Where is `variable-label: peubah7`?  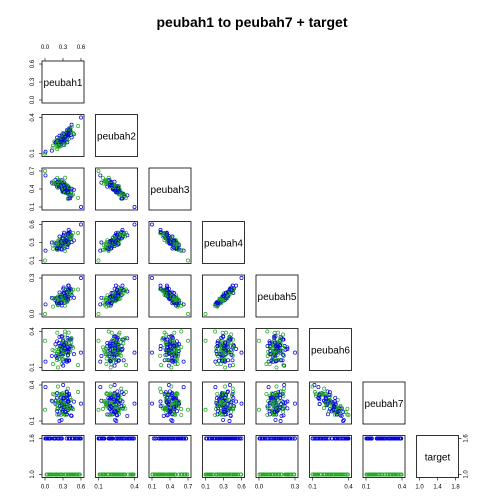 variable-label: peubah7 is located at coordinates (384, 404).